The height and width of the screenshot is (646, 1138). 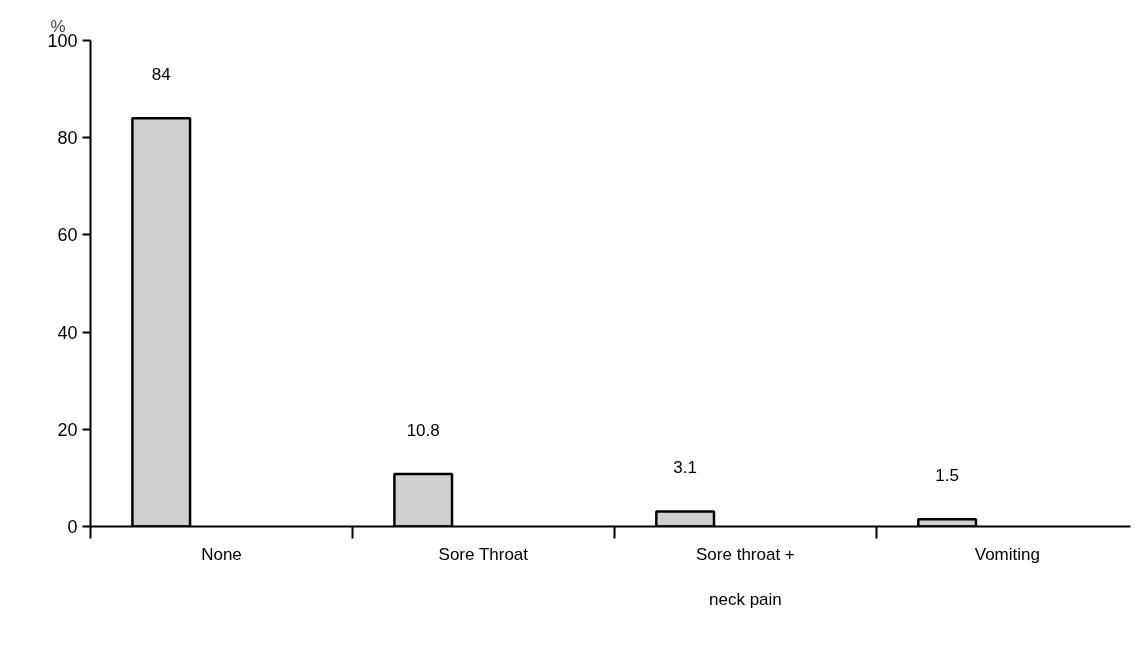 I want to click on data-label: 84, so click(x=161, y=75).